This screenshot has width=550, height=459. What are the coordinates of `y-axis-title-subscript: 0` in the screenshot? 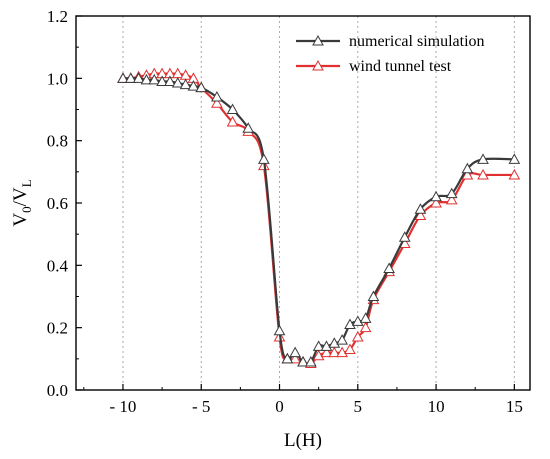 It's located at (26, 209).